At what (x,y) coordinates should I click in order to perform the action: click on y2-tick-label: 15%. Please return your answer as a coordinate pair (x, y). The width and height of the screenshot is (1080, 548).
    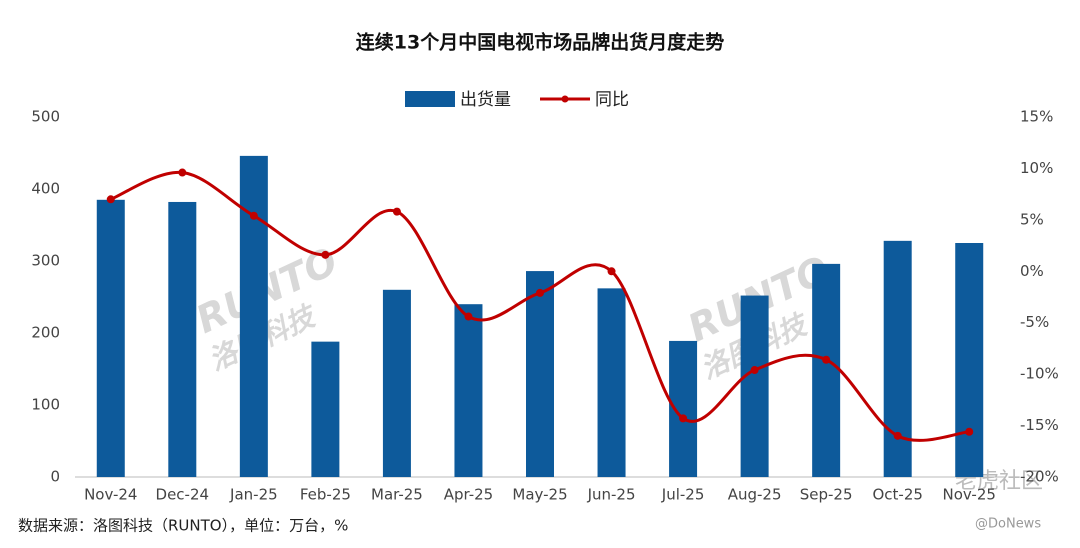
    Looking at the image, I should click on (1036, 117).